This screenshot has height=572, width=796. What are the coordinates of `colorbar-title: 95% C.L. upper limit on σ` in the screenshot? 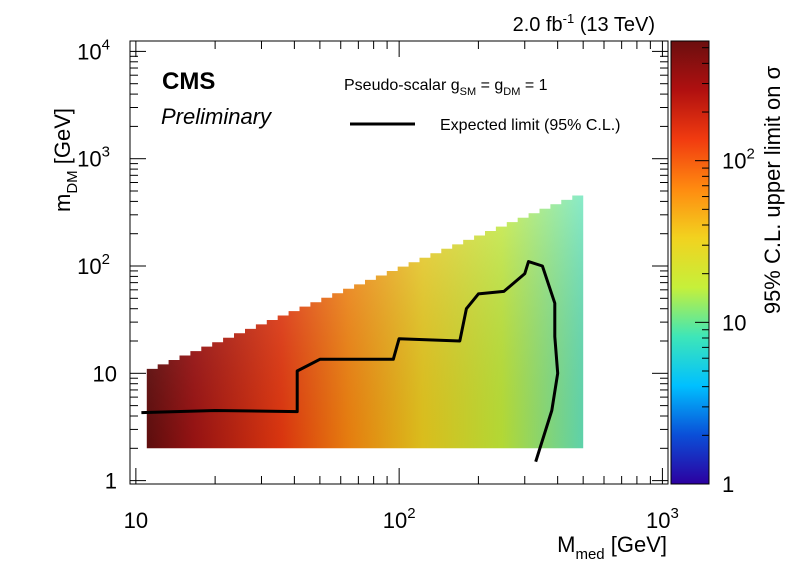 It's located at (772, 189).